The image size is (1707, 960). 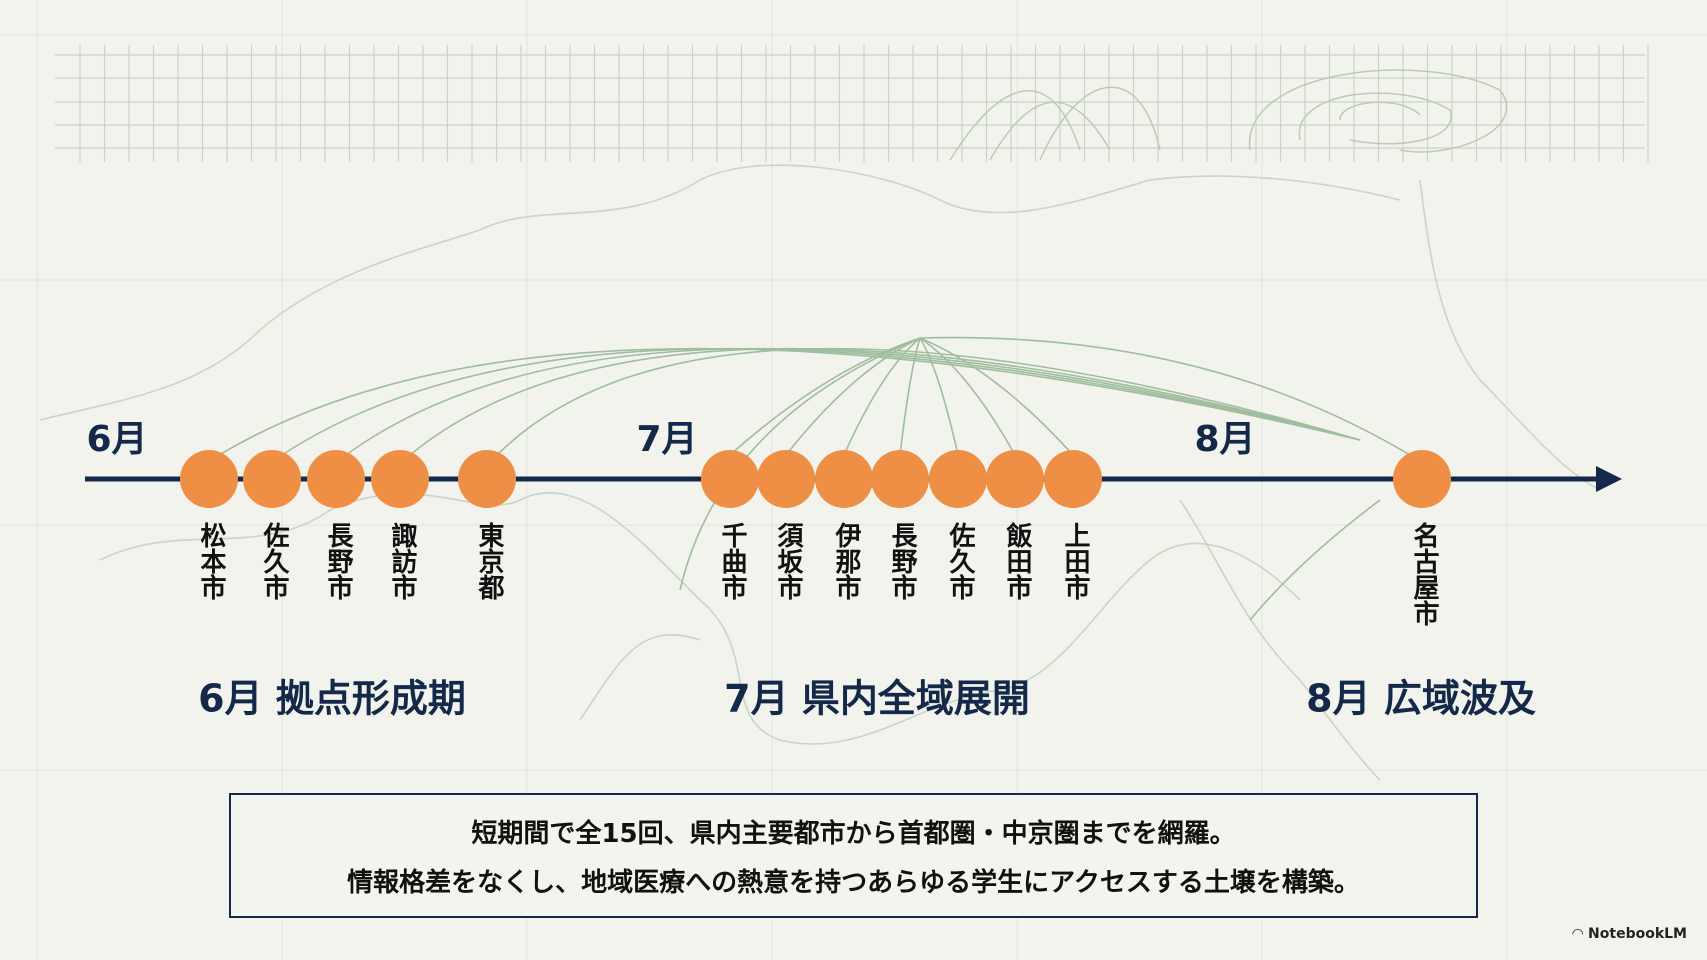 What do you see at coordinates (788, 561) in the screenshot?
I see `city-label: 須坂市` at bounding box center [788, 561].